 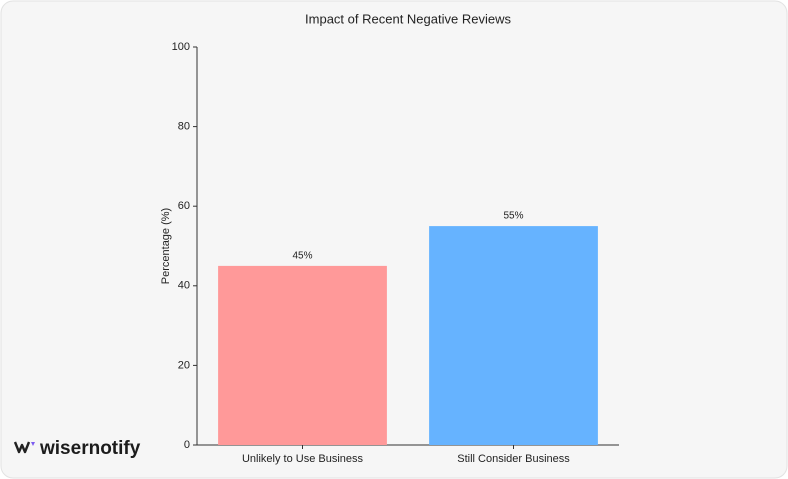 I want to click on value-label: 45%, so click(x=302, y=256).